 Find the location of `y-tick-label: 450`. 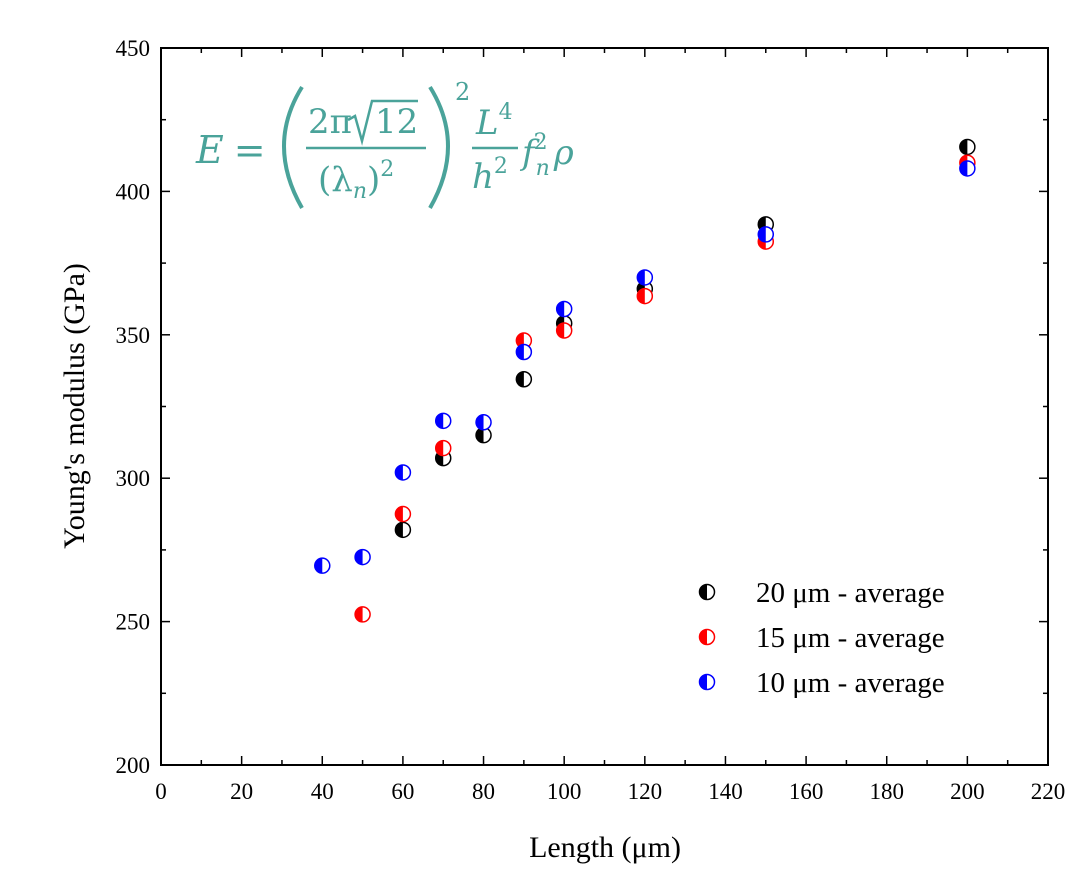

y-tick-label: 450 is located at coordinates (133, 48).